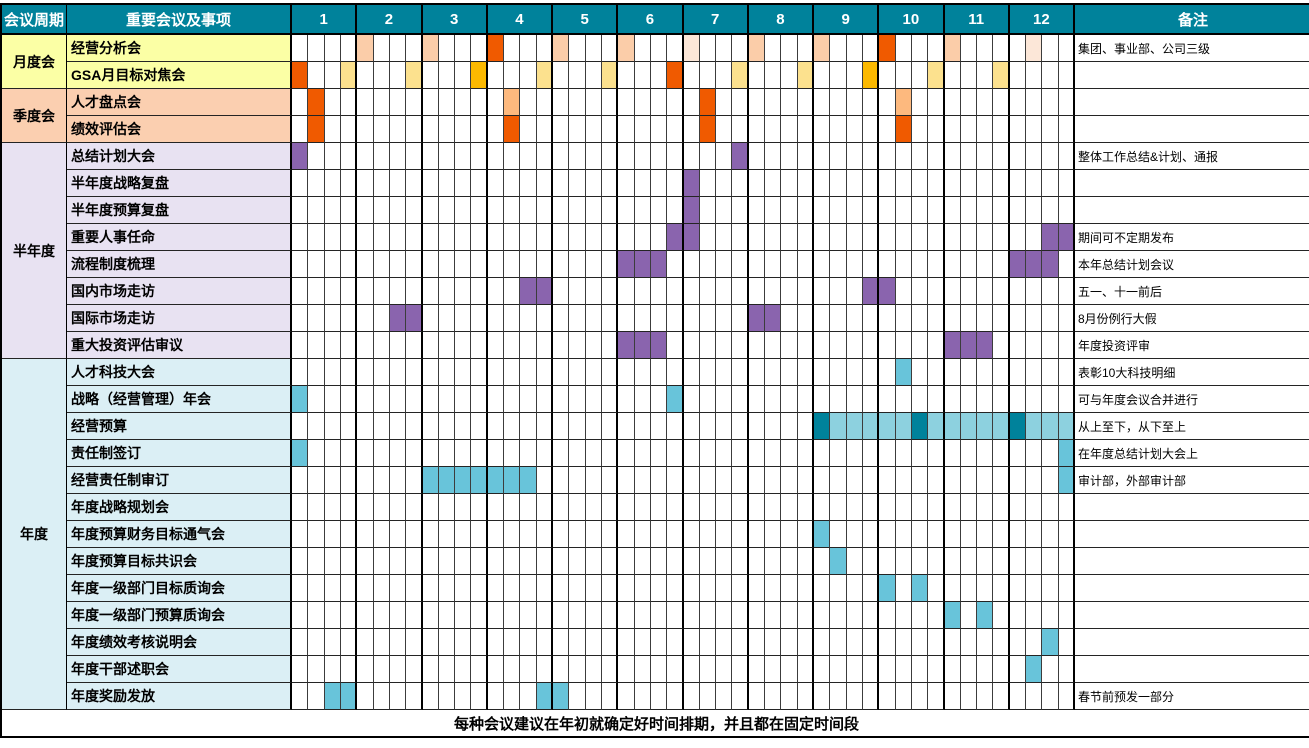 This screenshot has width=1309, height=748. Describe the element at coordinates (1192, 480) in the screenshot. I see `note-cell: 审计部，外部审计部` at that location.